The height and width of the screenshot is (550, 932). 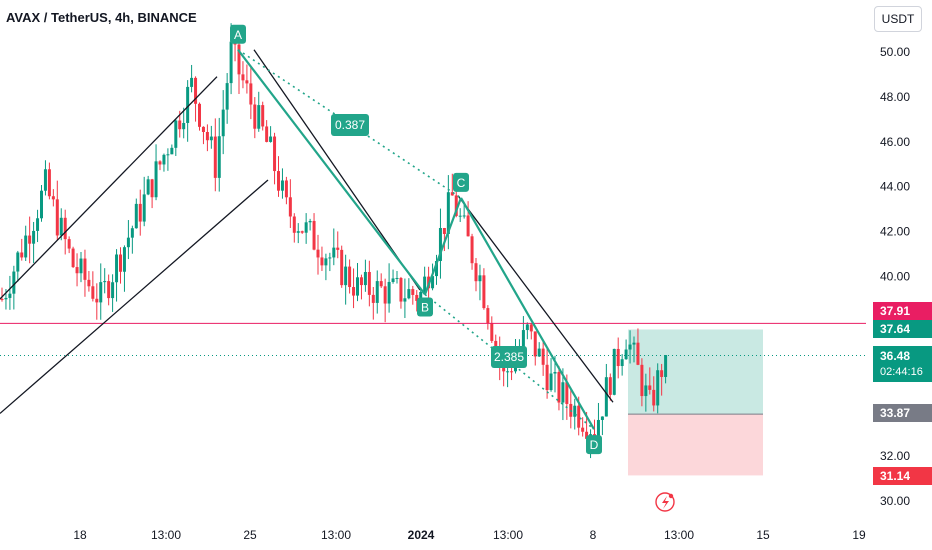 I want to click on price-axis: 50.00 48.00 46.00 44.00 42.00 40.00 32.00 30.00, so click(x=899, y=260).